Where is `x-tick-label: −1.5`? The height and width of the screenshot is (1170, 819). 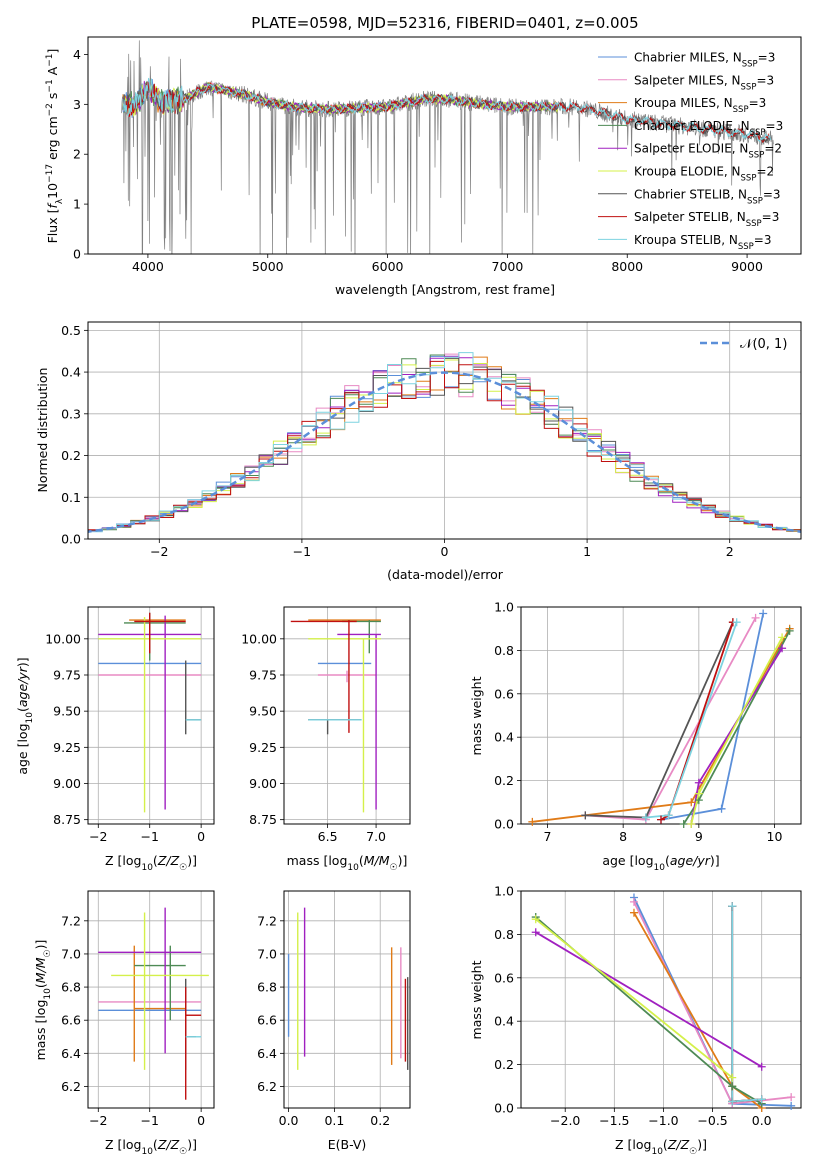 x-tick-label: −1.5 is located at coordinates (614, 1120).